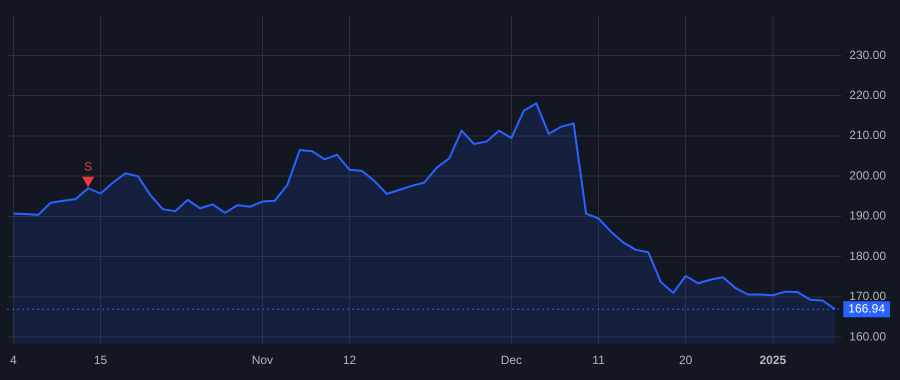 This screenshot has width=900, height=380. Describe the element at coordinates (772, 360) in the screenshot. I see `x-tick-label: 2025` at that location.